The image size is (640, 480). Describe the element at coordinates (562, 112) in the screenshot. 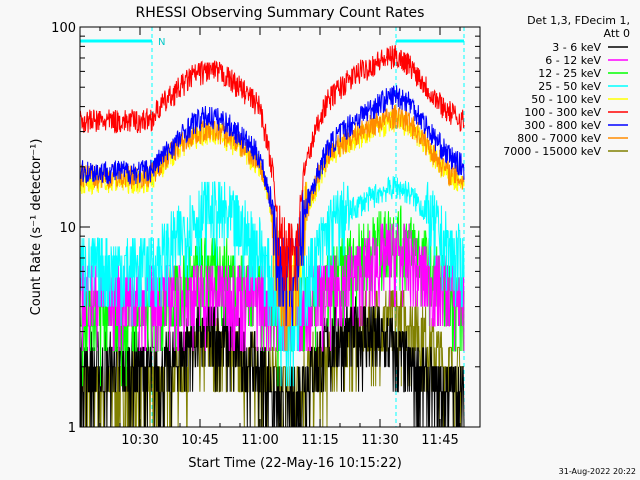

I see `legend-label: 100 - 300 keV` at that location.